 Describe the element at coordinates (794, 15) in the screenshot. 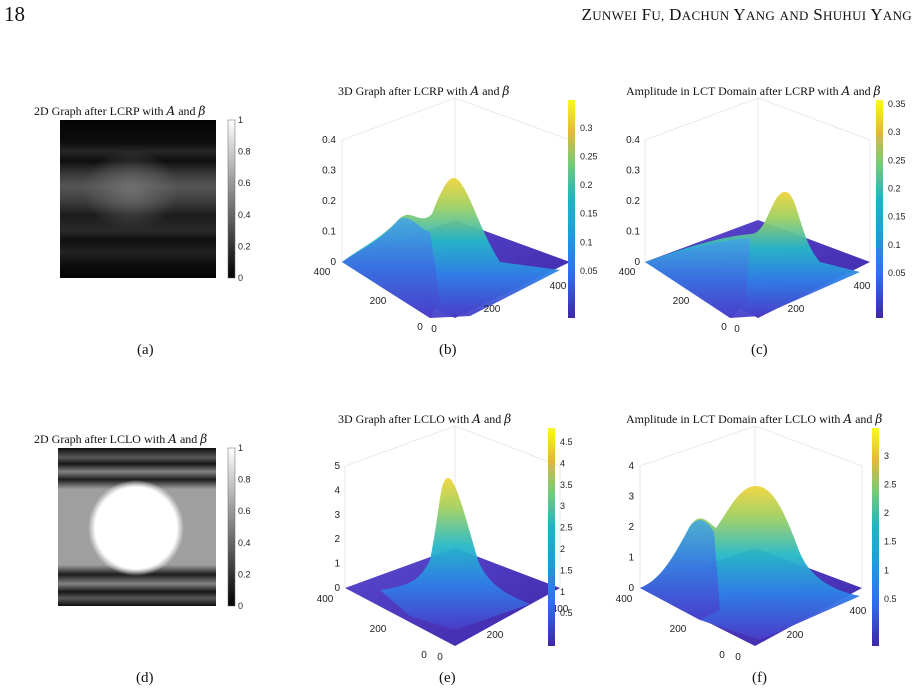

I see `running-head-sc: AND` at that location.